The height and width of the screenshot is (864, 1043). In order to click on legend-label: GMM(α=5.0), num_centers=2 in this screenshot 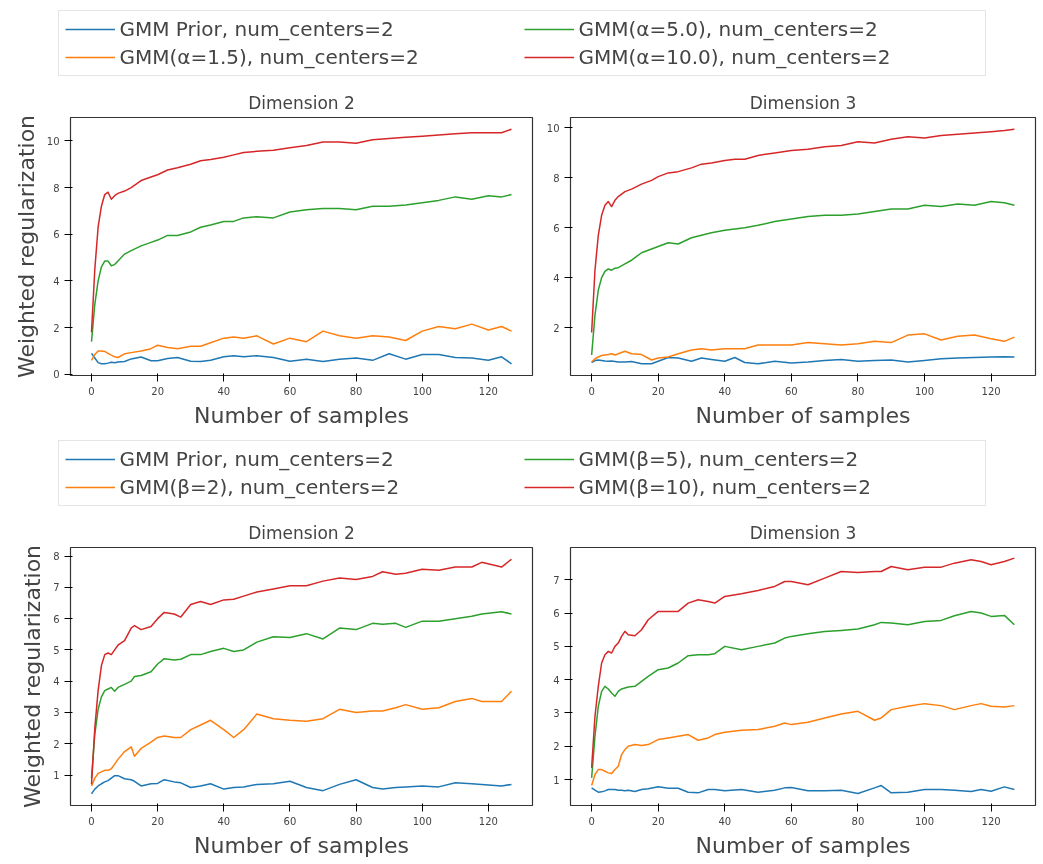, I will do `click(728, 28)`.